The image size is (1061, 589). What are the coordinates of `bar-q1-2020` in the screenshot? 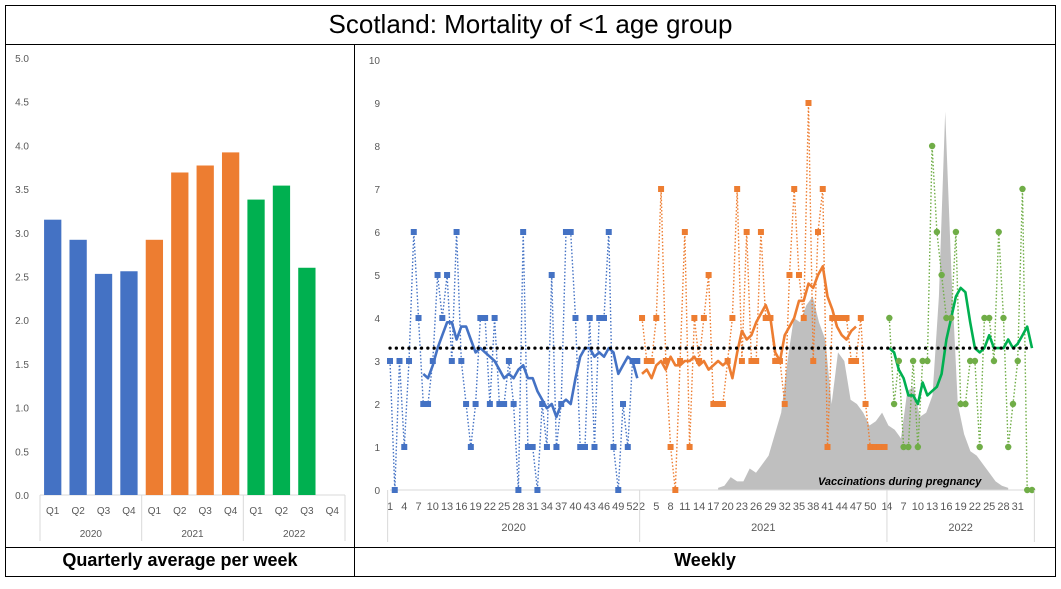 It's located at (53, 357).